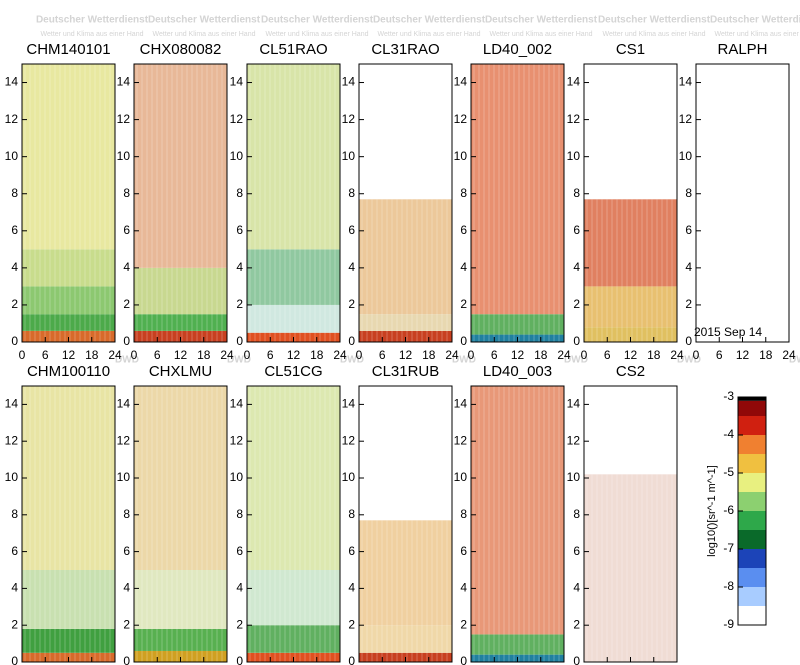 The width and height of the screenshot is (800, 665). What do you see at coordinates (517, 49) in the screenshot?
I see `panel-title: LD40_002` at bounding box center [517, 49].